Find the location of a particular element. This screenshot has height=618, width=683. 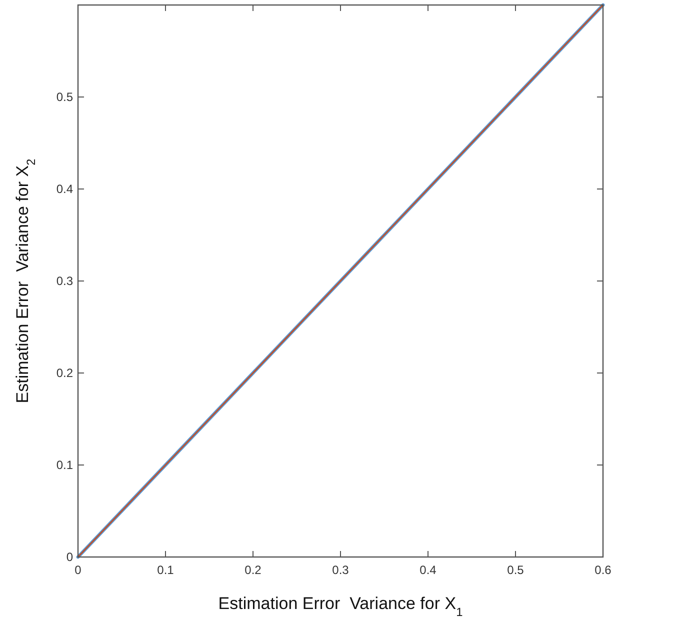

x-tick-label: 0.5 is located at coordinates (515, 570).